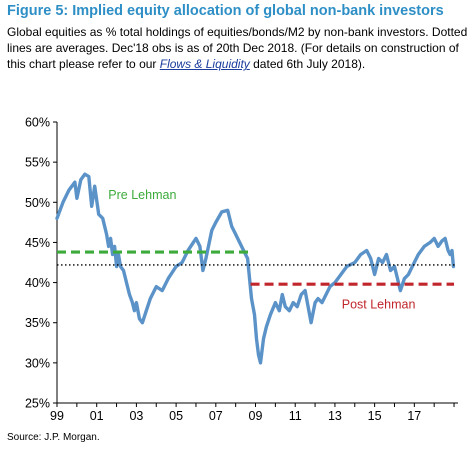 Image resolution: width=473 pixels, height=453 pixels. Describe the element at coordinates (204, 64) in the screenshot. I see `flows-liquidity-link: Flows & Liquidity` at that location.